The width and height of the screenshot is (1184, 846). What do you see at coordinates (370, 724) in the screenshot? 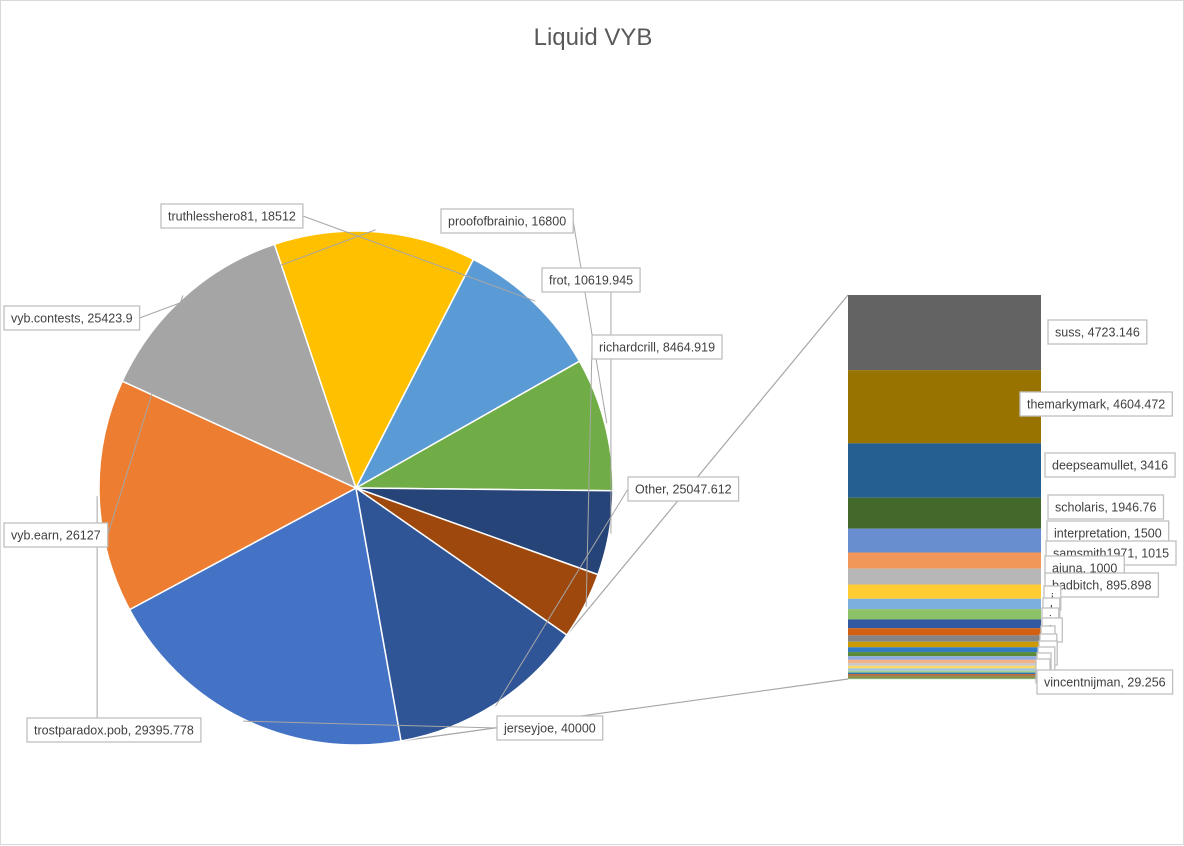
I see `data-label-jerseyjoe-leader` at bounding box center [370, 724].